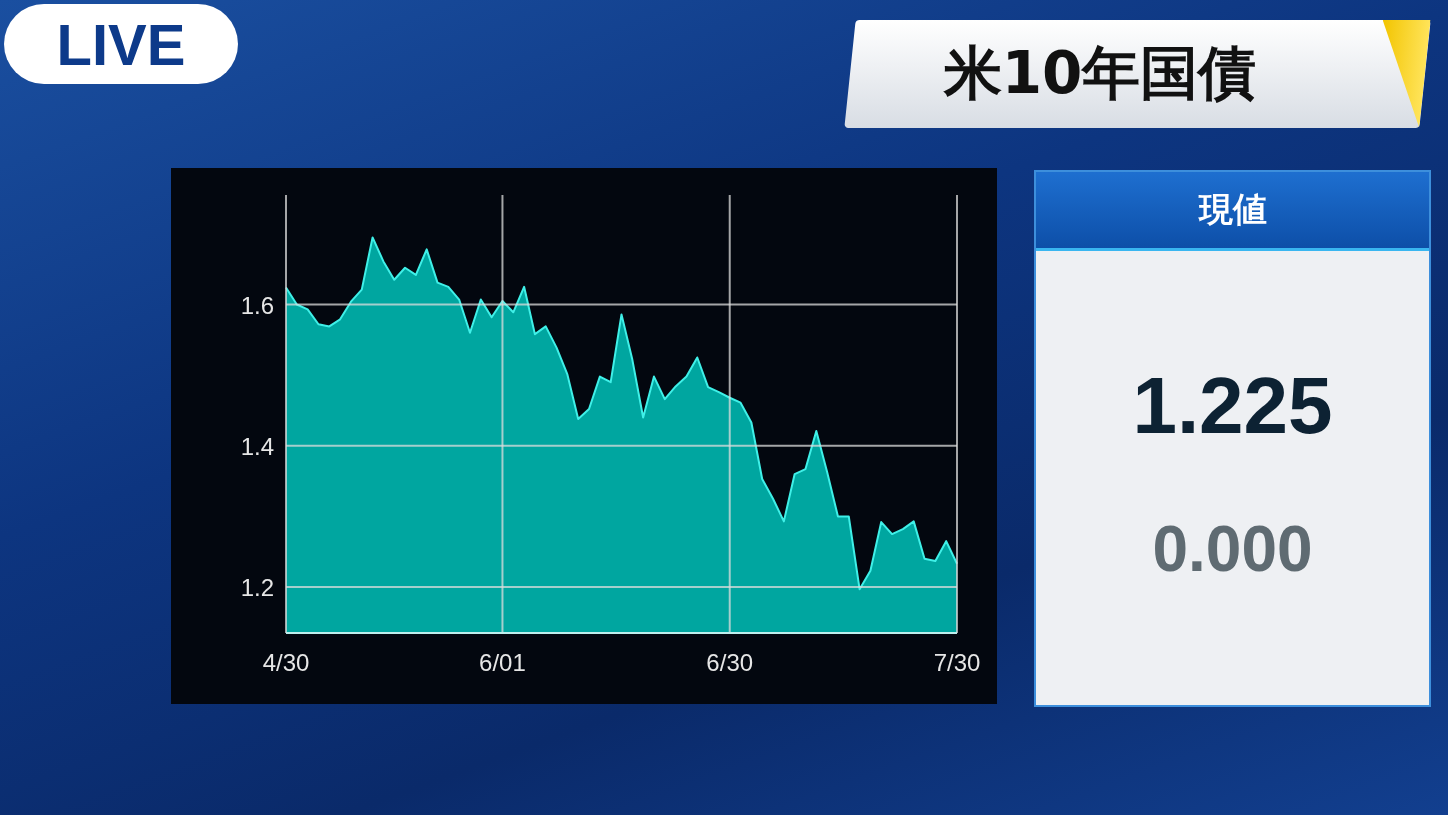 The height and width of the screenshot is (815, 1448). Describe the element at coordinates (1232, 549) in the screenshot. I see `text: 0.000` at that location.